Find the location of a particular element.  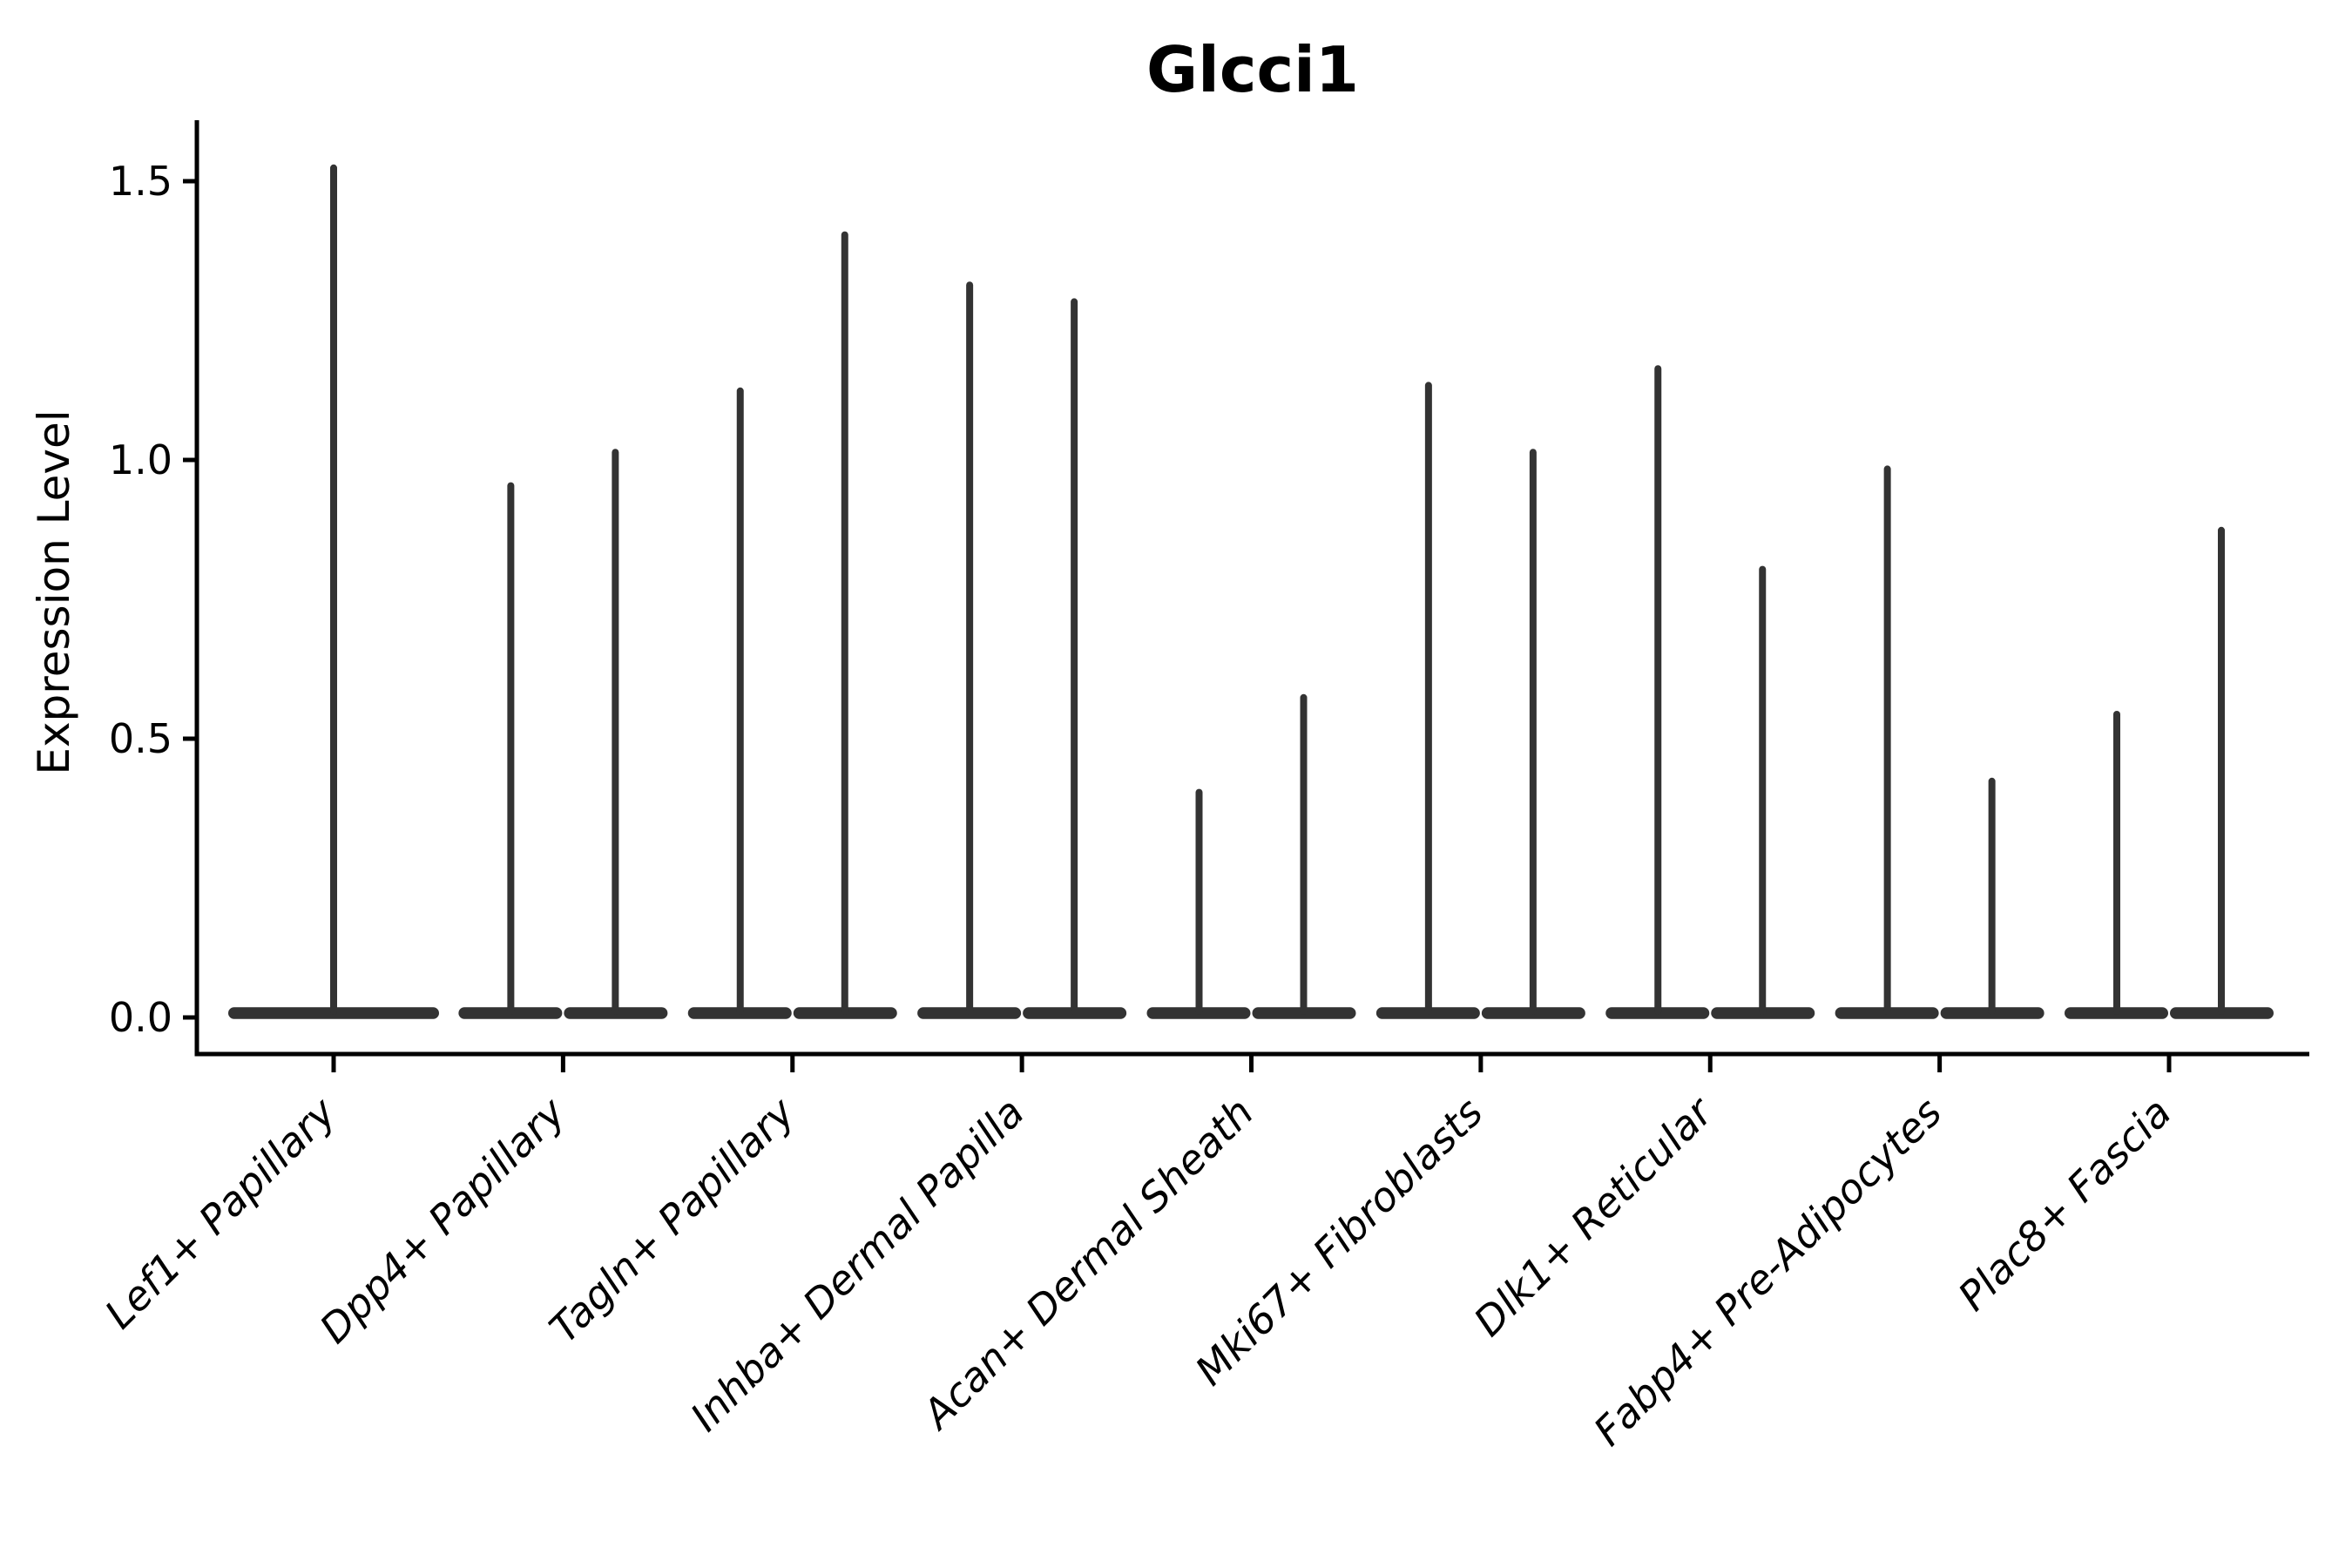

x-tick-label: Tagln+ Papillary is located at coordinates (672, 1220).